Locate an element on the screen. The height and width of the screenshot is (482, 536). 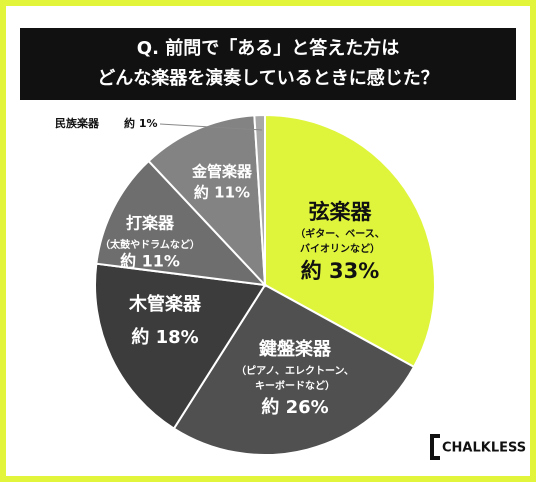
title-band is located at coordinates (268, 64).